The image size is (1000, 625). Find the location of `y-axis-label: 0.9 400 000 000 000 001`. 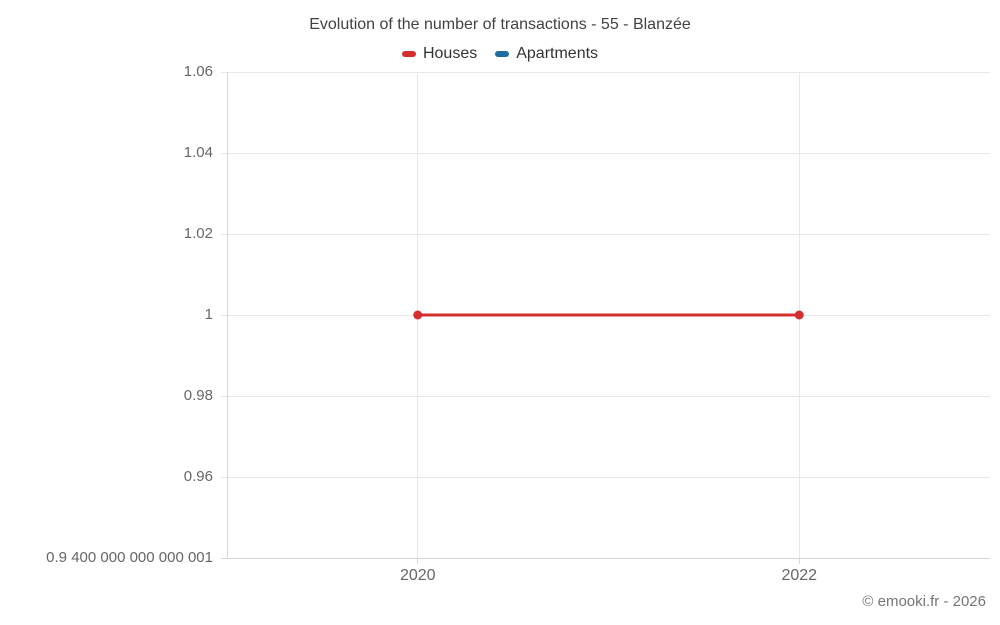

y-axis-label: 0.9 400 000 000 000 001 is located at coordinates (129, 557).